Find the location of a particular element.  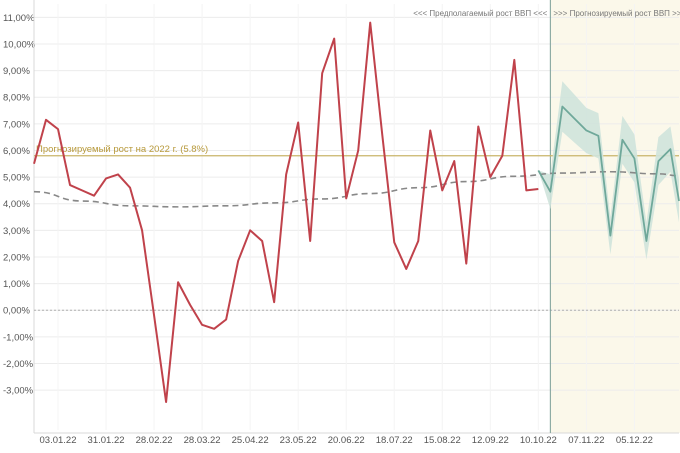

x-tick-label: 23.05.22 is located at coordinates (298, 440).